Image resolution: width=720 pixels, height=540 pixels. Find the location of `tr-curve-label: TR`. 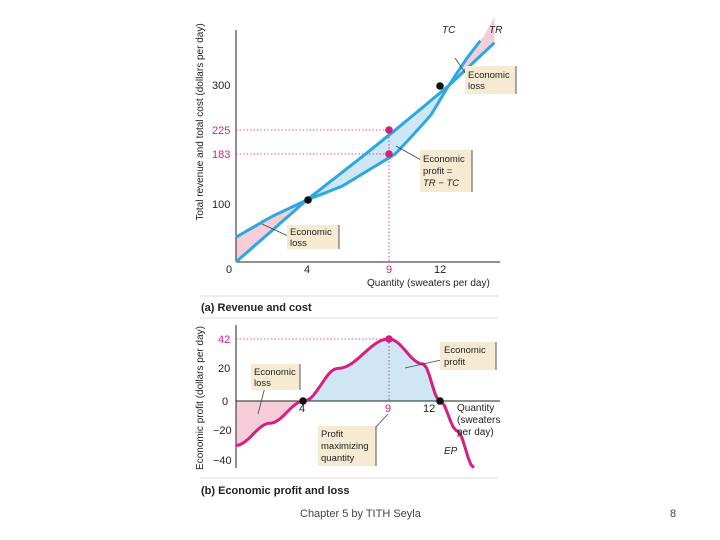

tr-curve-label: TR is located at coordinates (495, 30).